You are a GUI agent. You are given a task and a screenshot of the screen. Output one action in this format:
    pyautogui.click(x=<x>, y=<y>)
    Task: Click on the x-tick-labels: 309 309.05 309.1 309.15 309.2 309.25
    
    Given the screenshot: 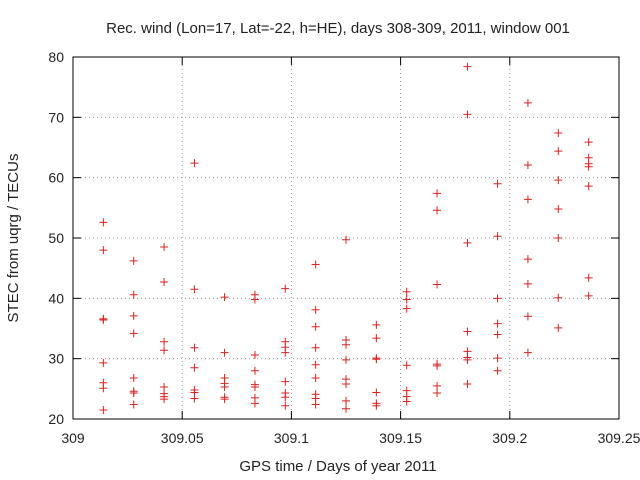 What is the action you would take?
    pyautogui.click(x=350, y=438)
    